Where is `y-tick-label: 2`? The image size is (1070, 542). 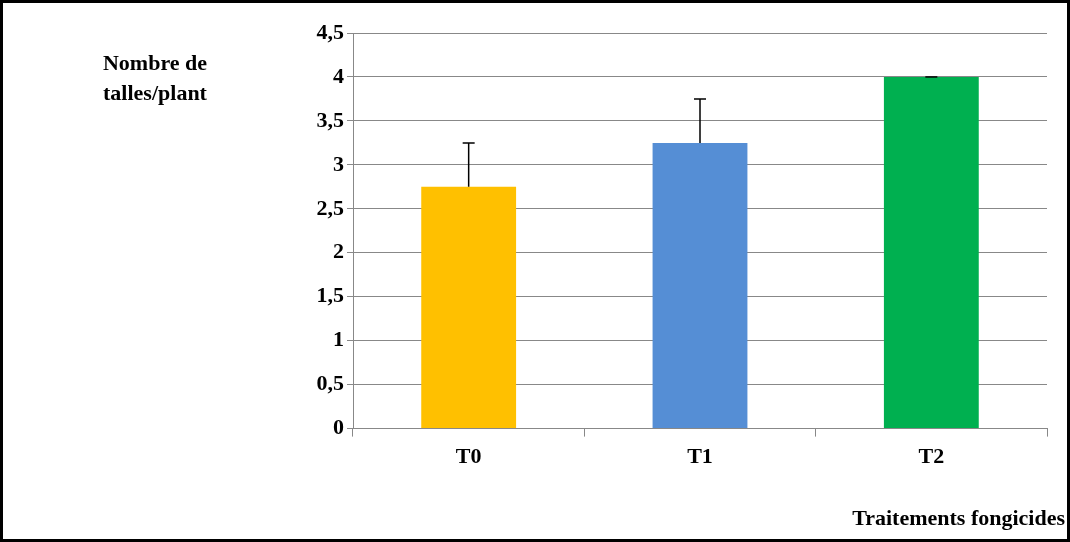
y-tick-label: 2 is located at coordinates (338, 251).